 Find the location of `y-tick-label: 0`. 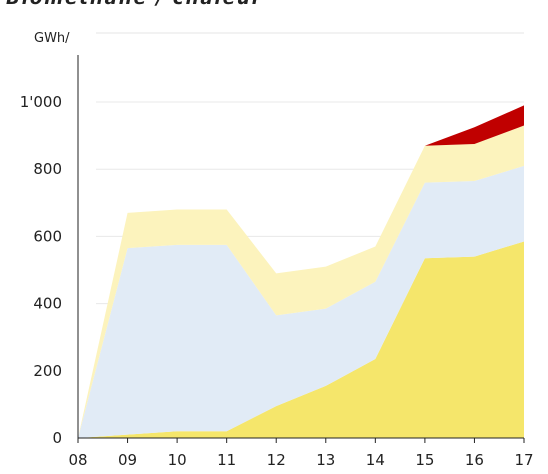

y-tick-label: 0 is located at coordinates (57, 438).